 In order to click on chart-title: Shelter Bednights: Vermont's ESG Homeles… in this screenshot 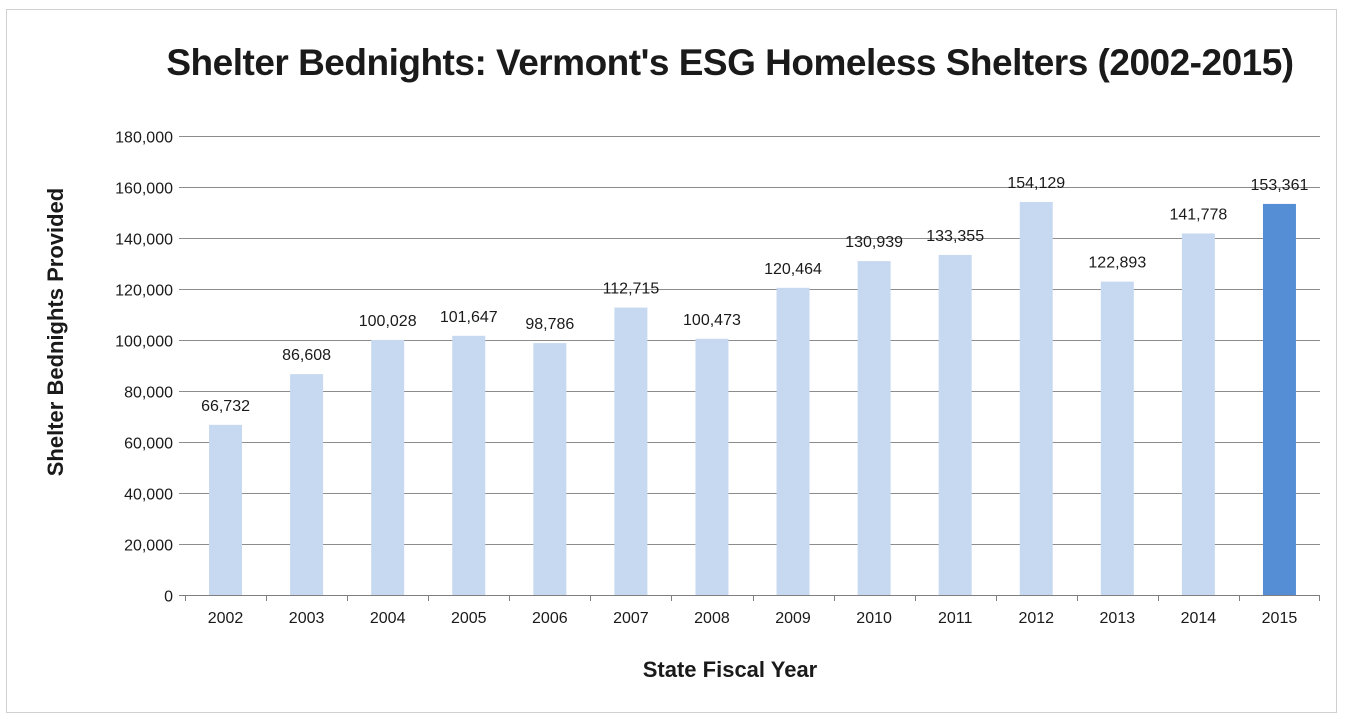, I will do `click(730, 62)`.